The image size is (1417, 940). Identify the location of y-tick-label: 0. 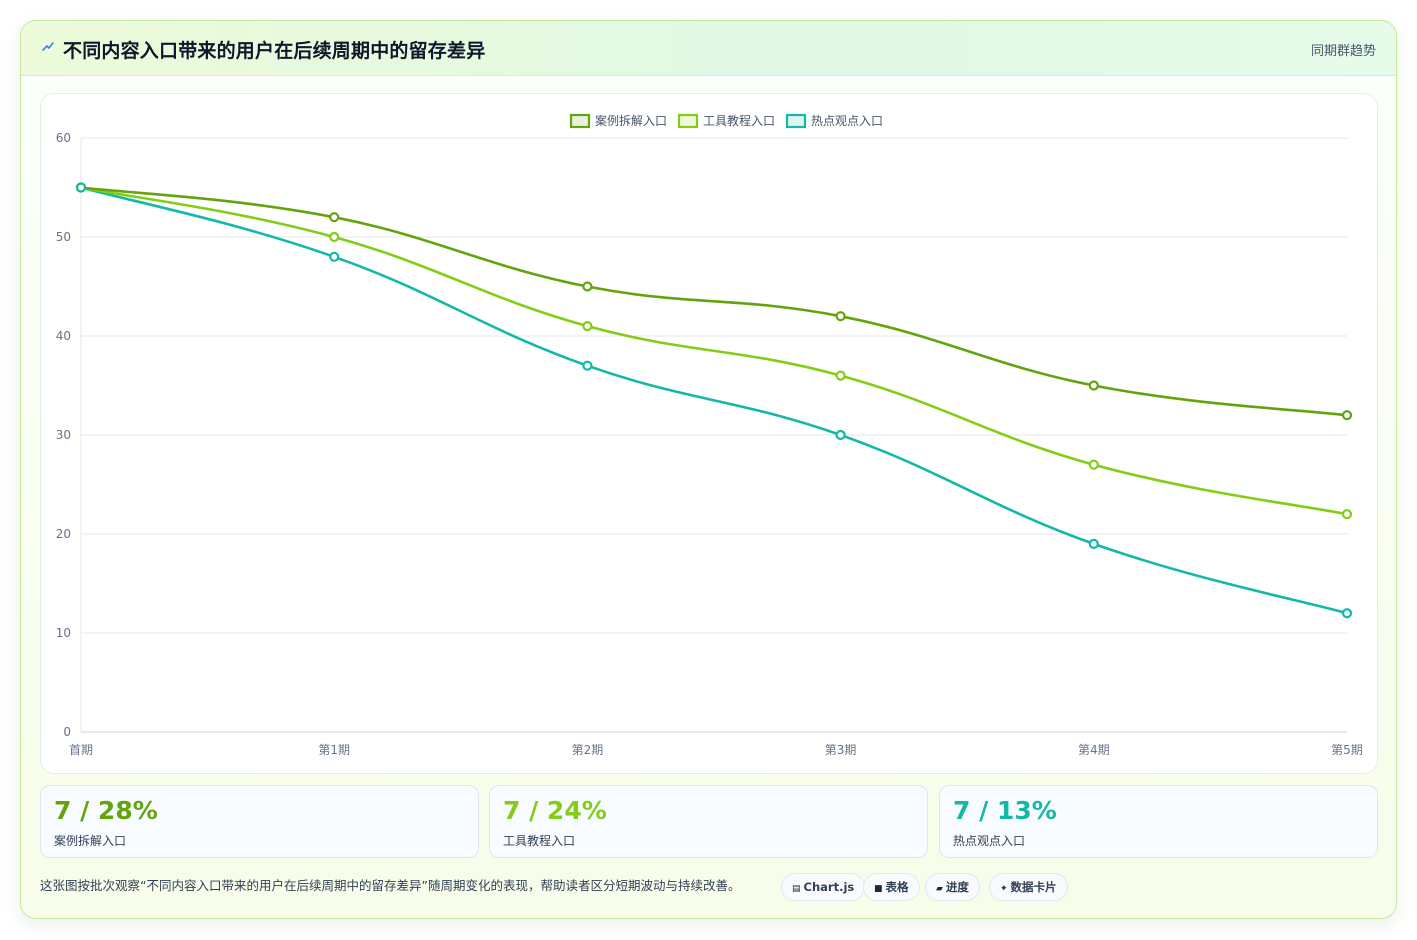
(67, 732).